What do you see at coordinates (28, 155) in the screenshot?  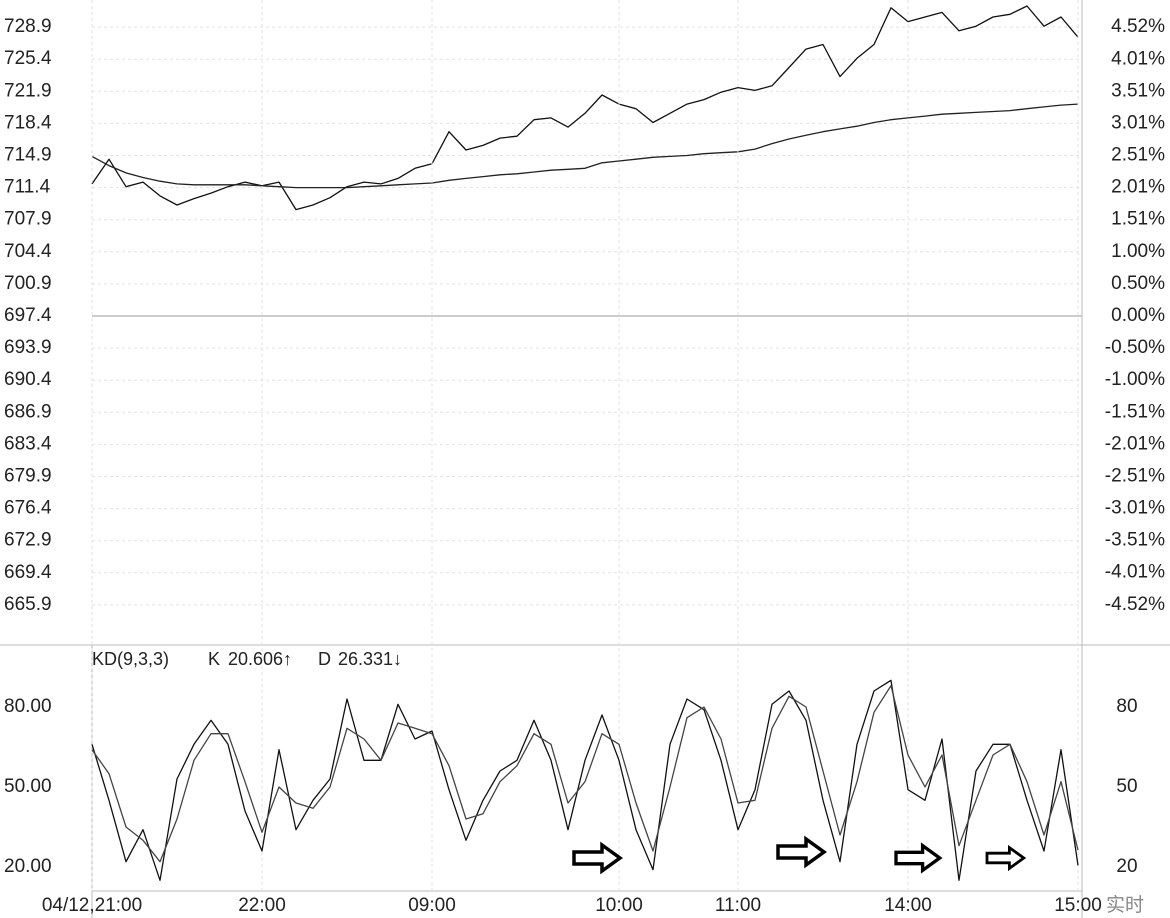 I see `y-tick-label: 714.9` at bounding box center [28, 155].